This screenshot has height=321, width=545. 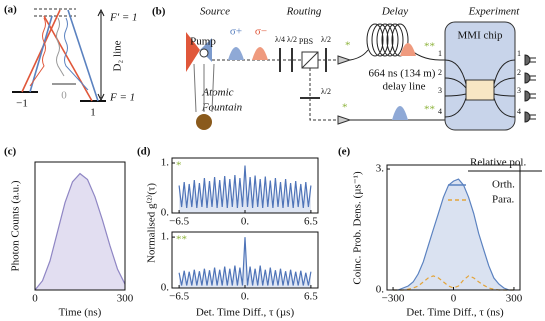 I want to click on sublevel: 0, so click(x=64, y=96).